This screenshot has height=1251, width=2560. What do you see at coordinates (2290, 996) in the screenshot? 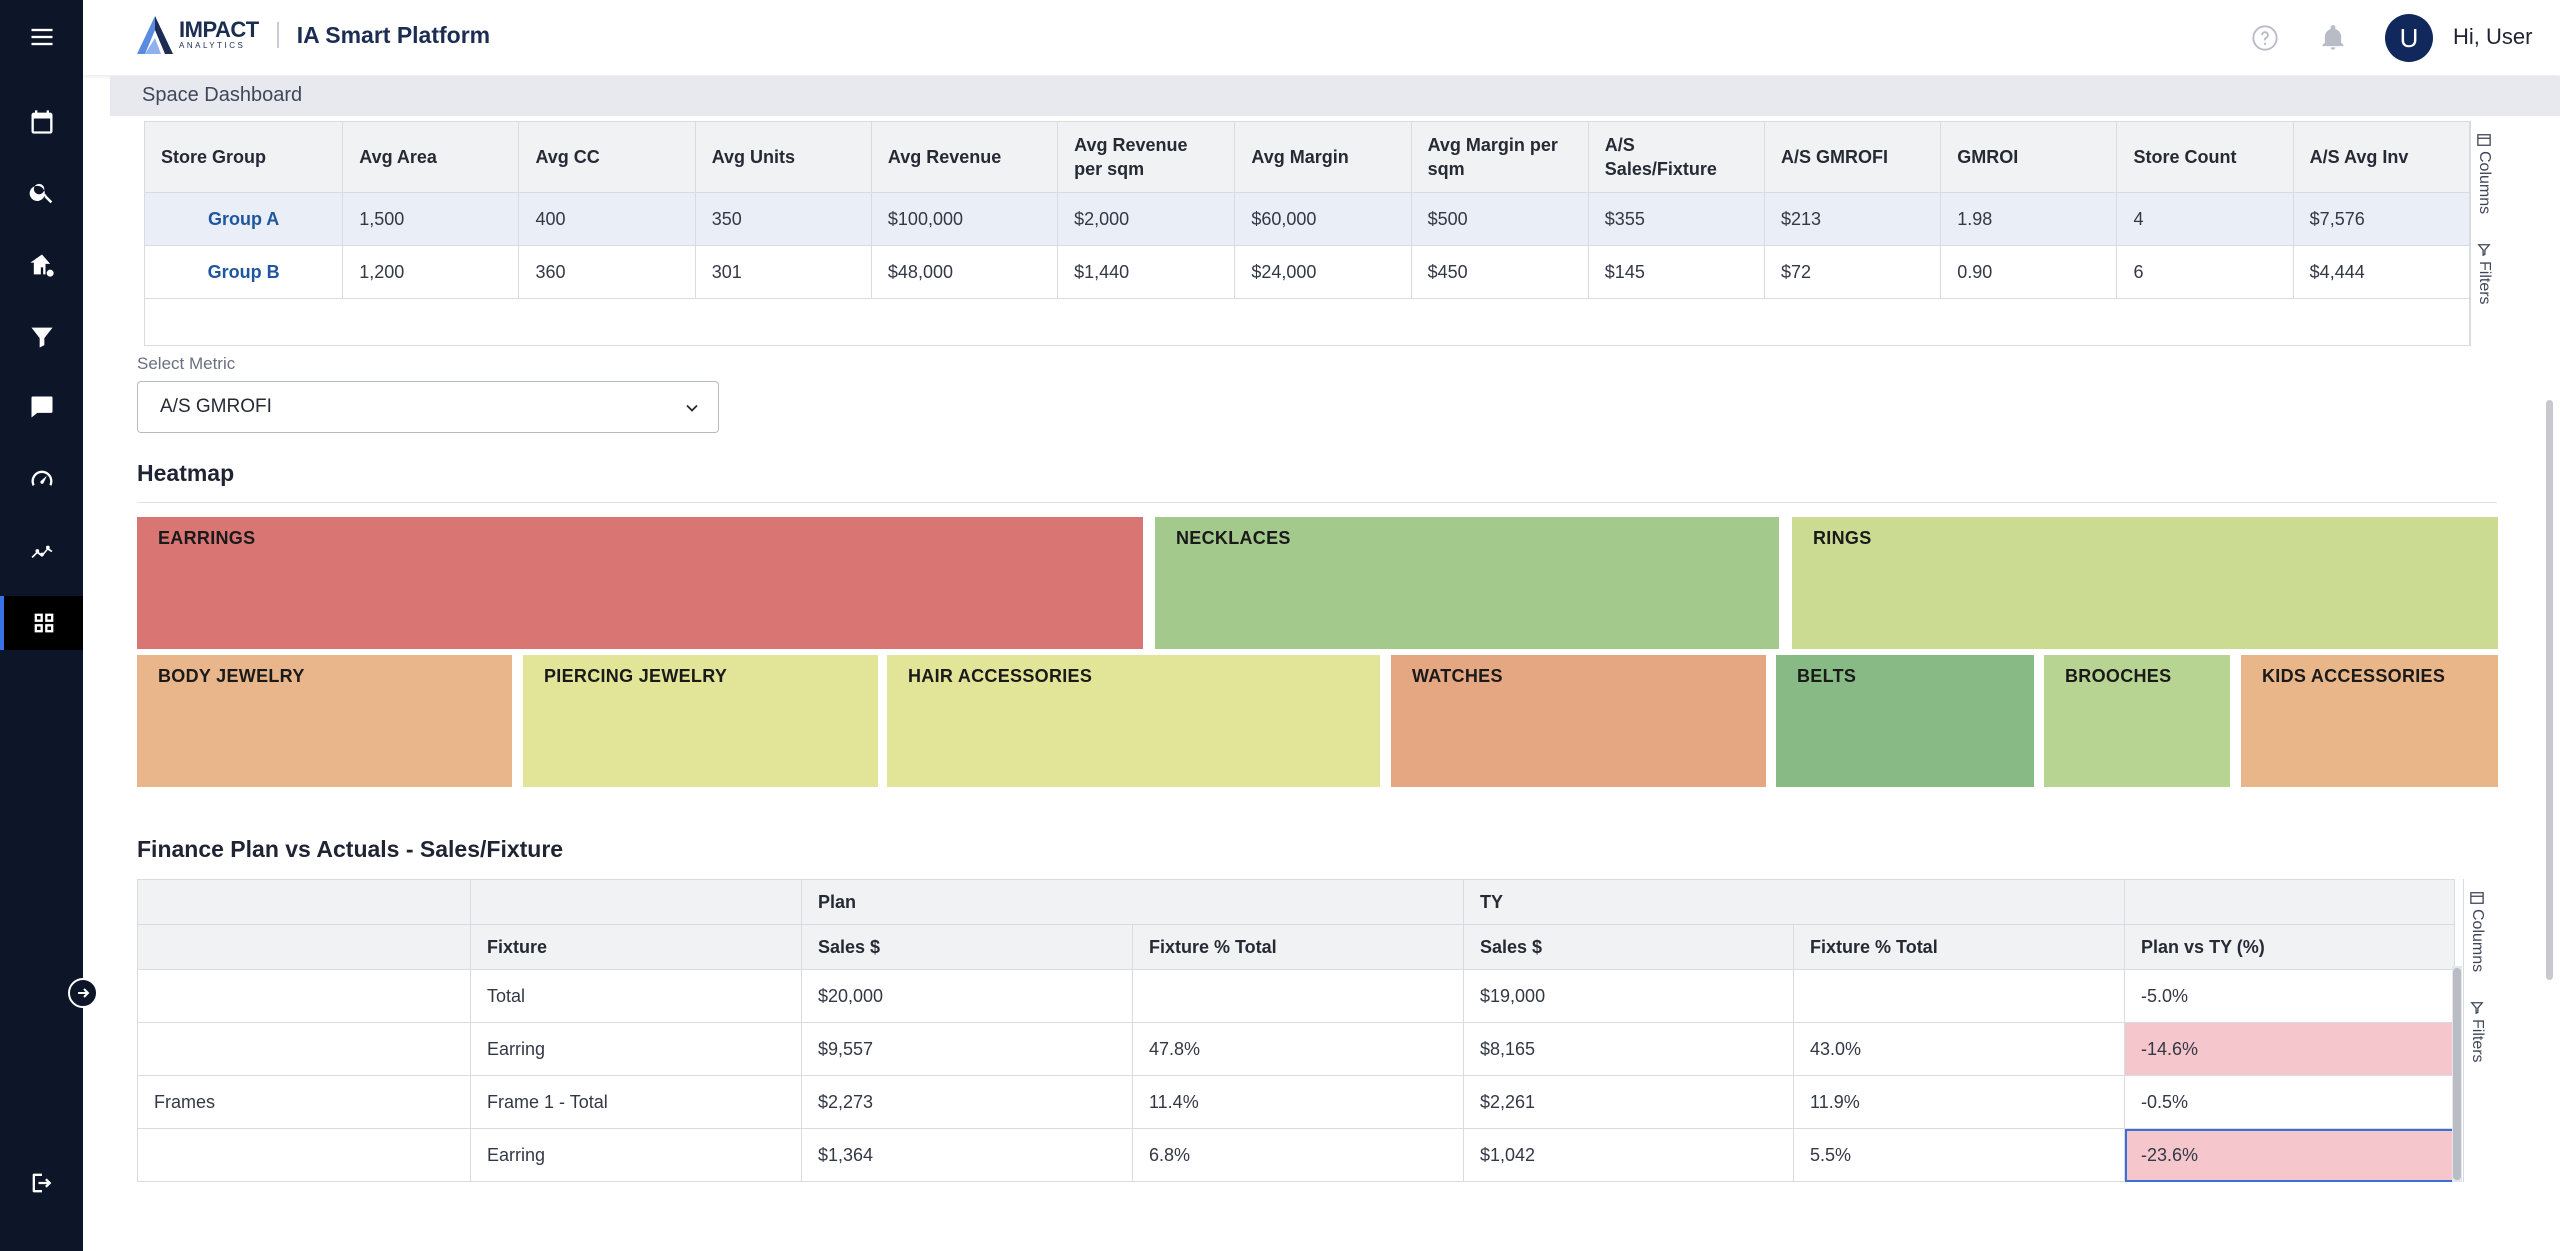
I see `table-cell: -5.0%` at bounding box center [2290, 996].